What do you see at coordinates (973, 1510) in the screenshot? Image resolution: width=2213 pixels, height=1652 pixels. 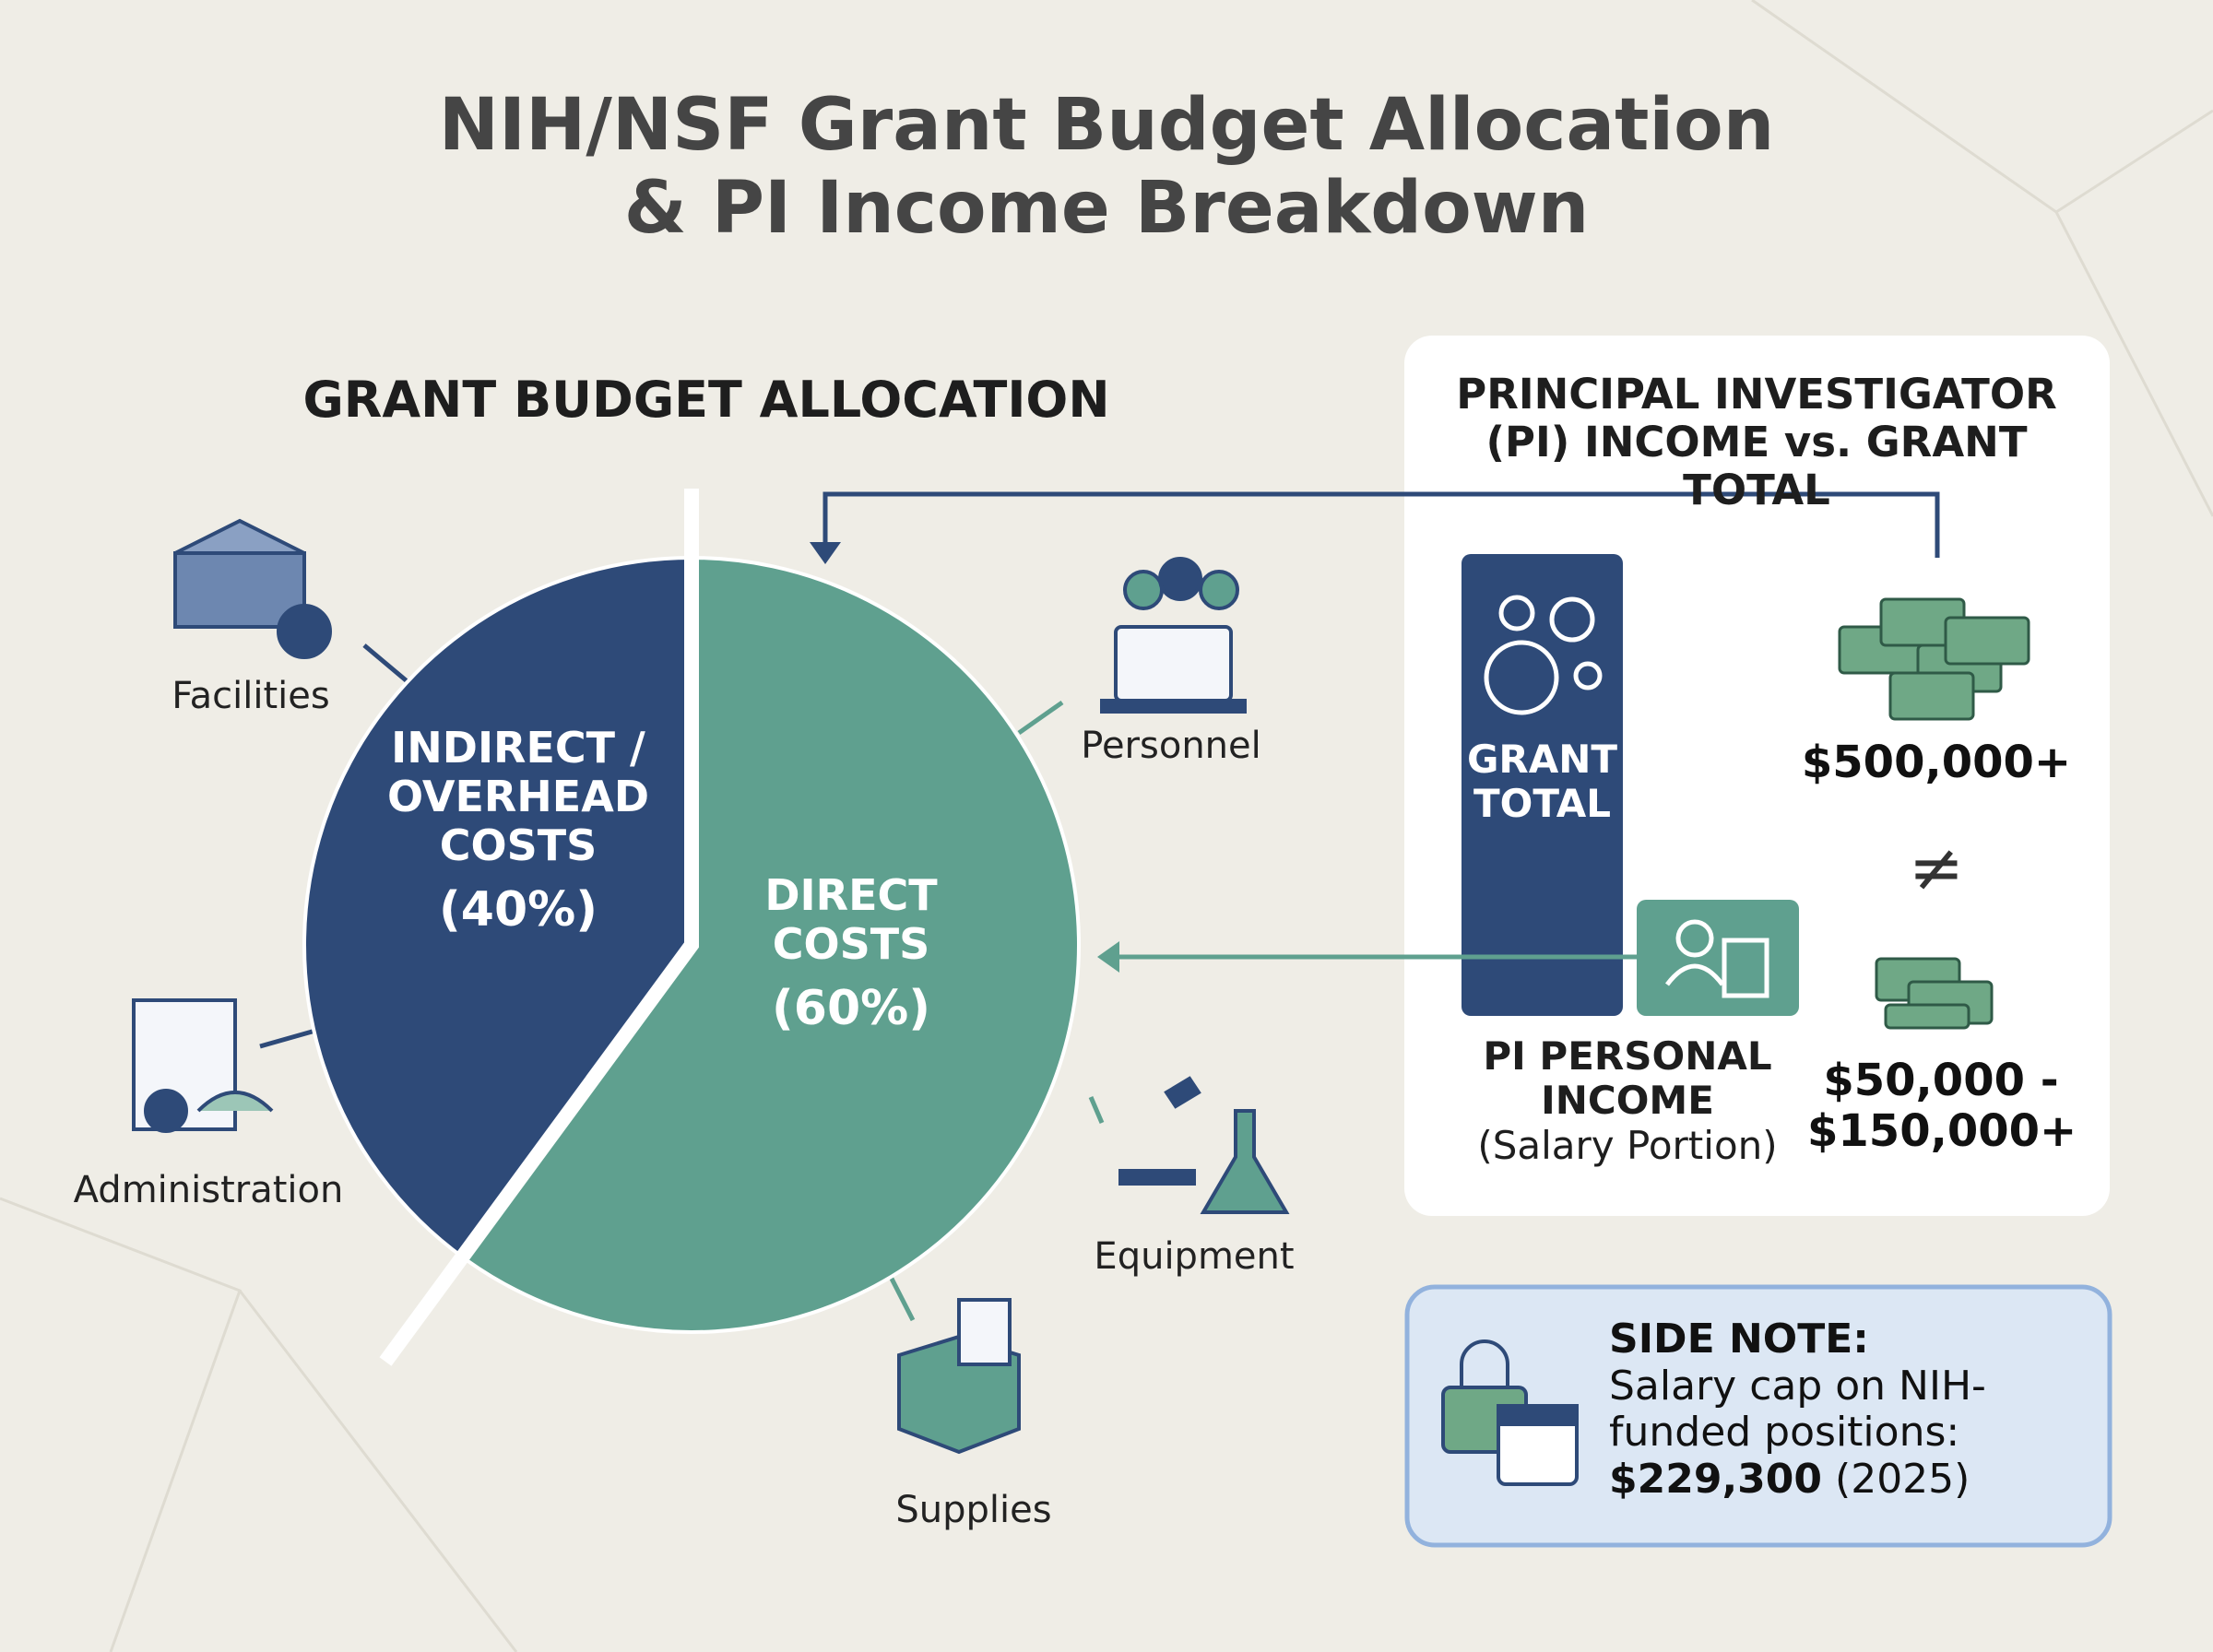 I see `callout-label: Supplies` at bounding box center [973, 1510].